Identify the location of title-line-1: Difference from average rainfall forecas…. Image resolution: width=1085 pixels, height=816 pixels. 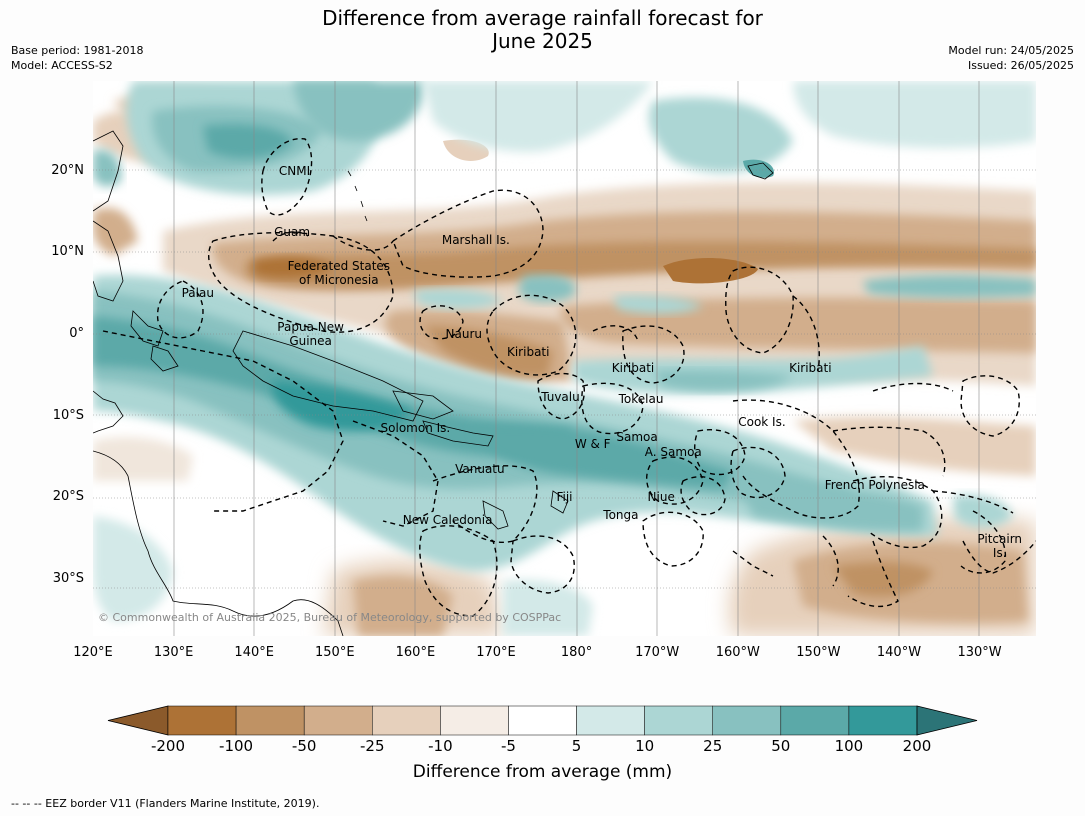
(542, 18).